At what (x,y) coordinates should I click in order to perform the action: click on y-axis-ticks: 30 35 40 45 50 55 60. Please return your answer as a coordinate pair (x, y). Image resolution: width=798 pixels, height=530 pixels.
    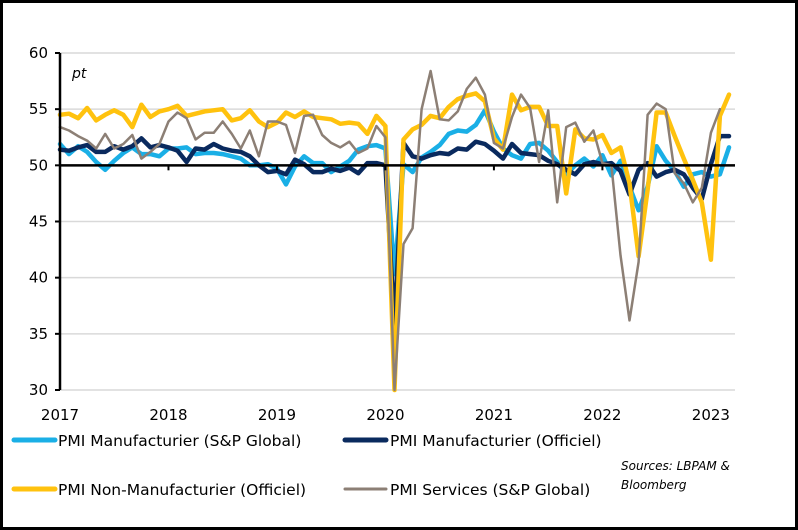
    Looking at the image, I should click on (44, 221).